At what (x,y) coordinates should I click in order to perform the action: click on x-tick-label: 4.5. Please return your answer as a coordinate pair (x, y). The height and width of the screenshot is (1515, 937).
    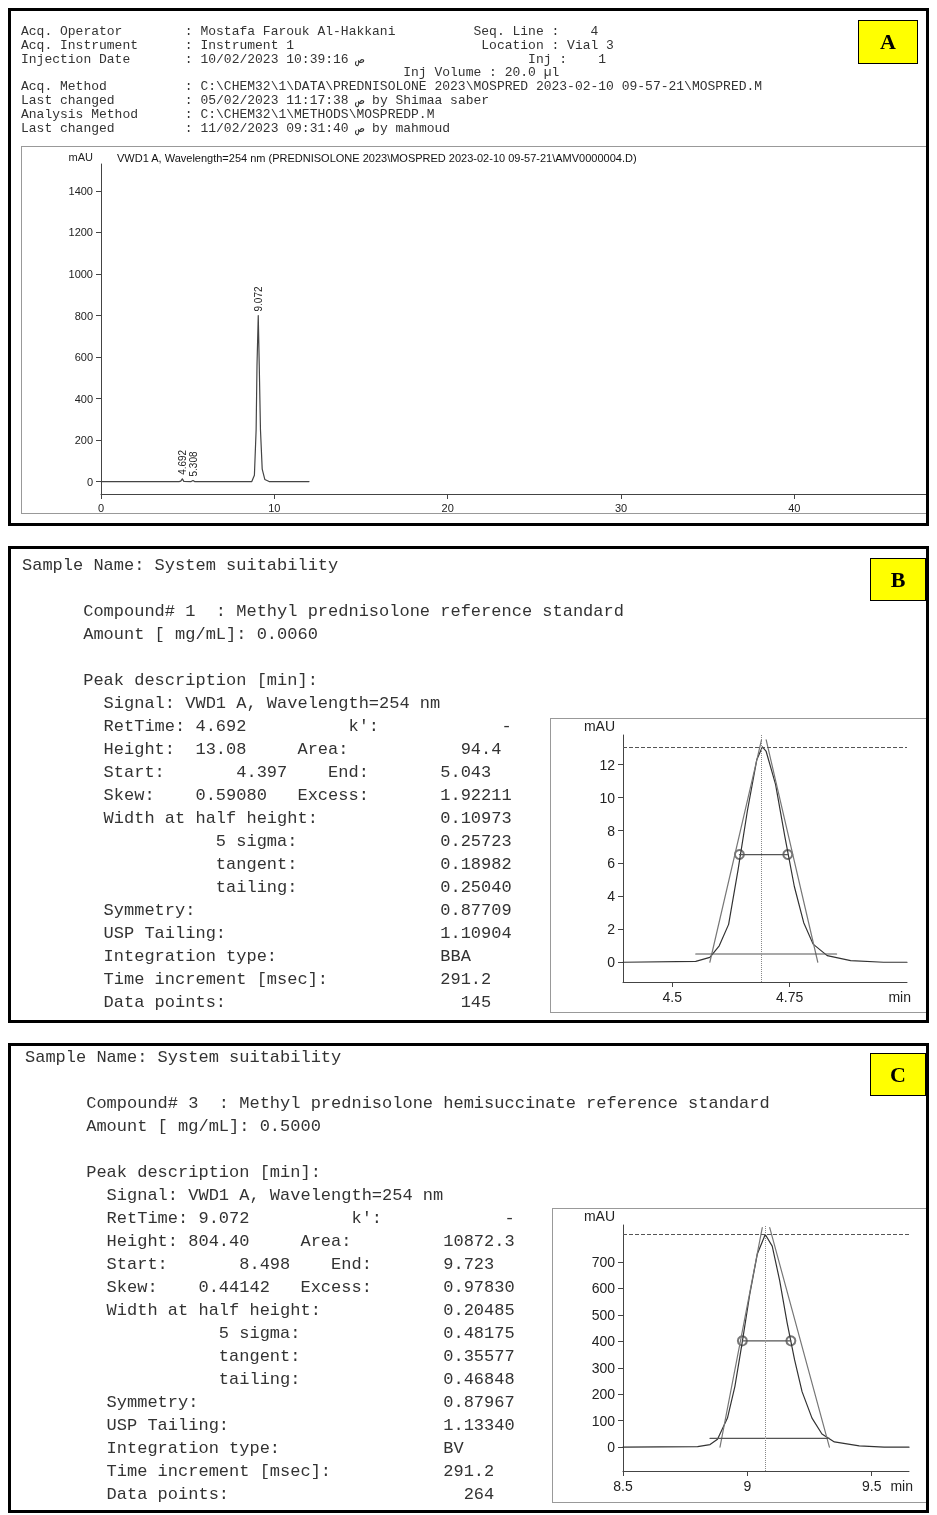
    Looking at the image, I should click on (672, 997).